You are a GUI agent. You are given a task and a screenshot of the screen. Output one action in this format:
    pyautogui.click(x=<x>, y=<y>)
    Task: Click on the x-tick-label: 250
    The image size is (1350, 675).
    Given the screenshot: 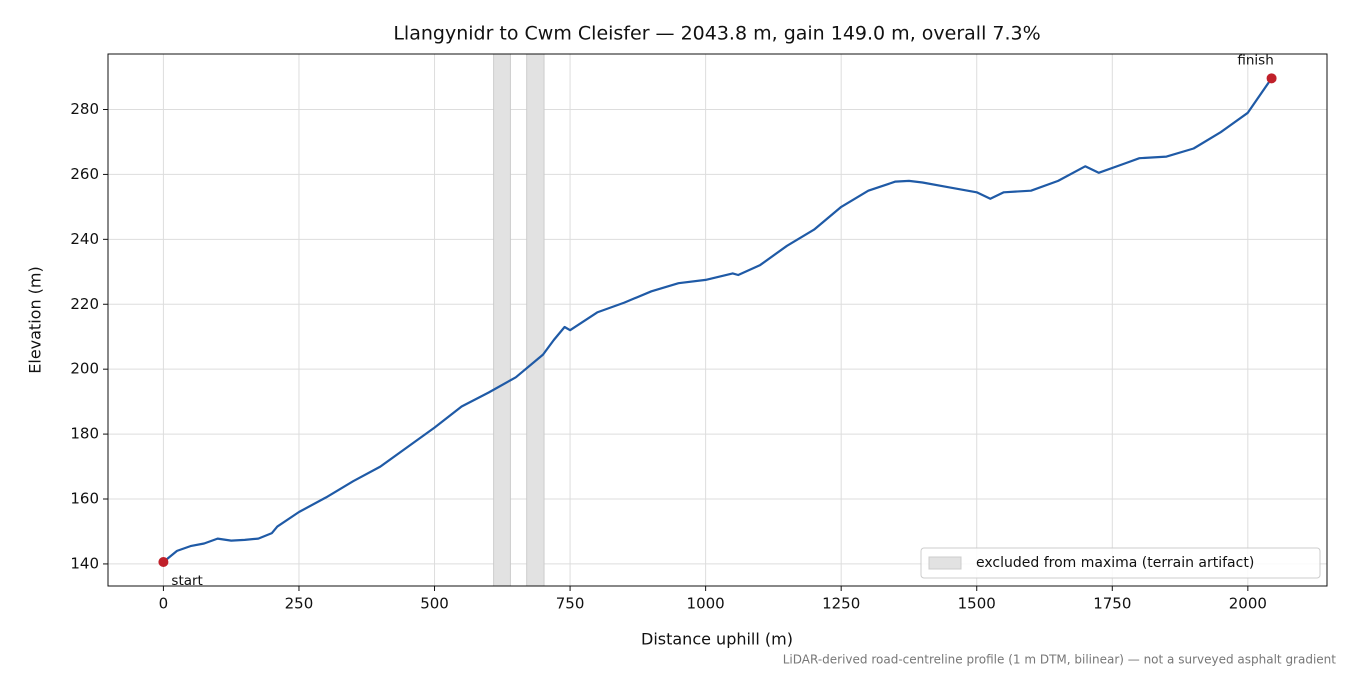 What is the action you would take?
    pyautogui.click(x=299, y=604)
    